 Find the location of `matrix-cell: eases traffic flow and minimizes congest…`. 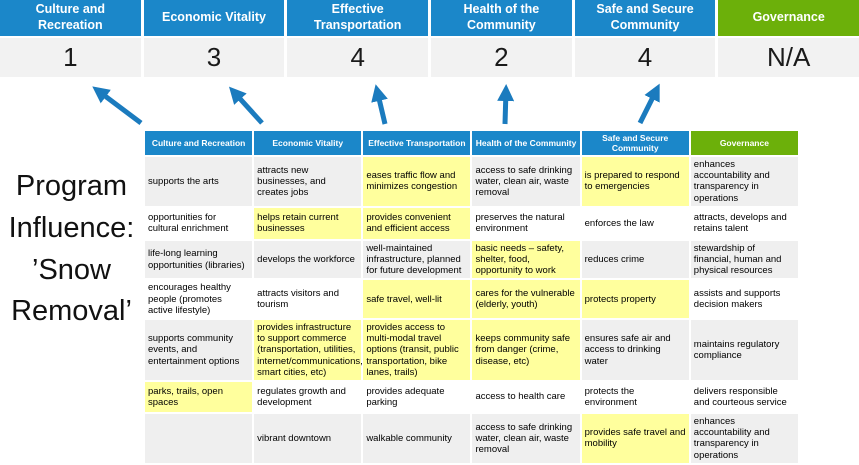

matrix-cell: eases traffic flow and minimizes congest… is located at coordinates (417, 181).